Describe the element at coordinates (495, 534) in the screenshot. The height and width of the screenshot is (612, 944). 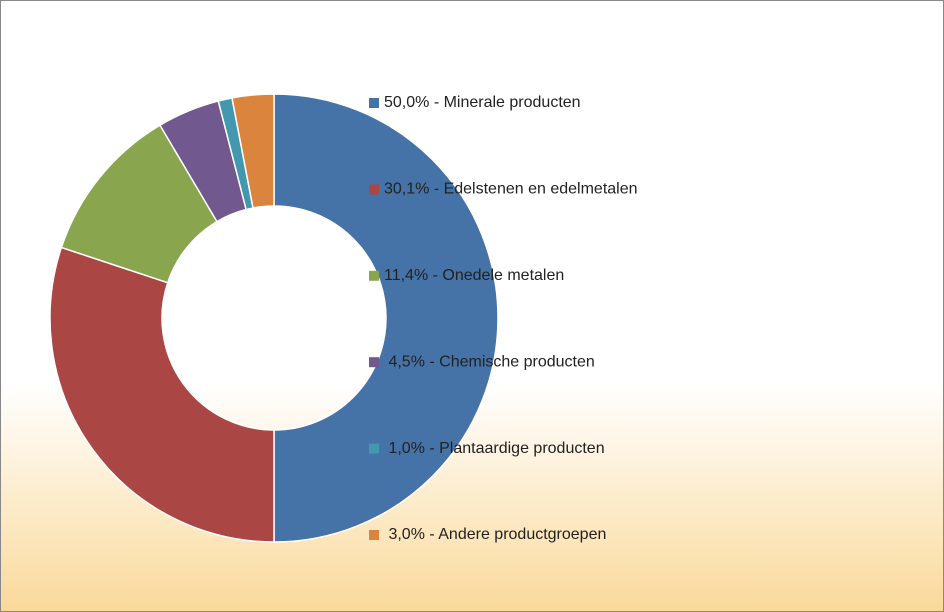
I see `legend-label: 3,0% - Andere productgroepen` at that location.